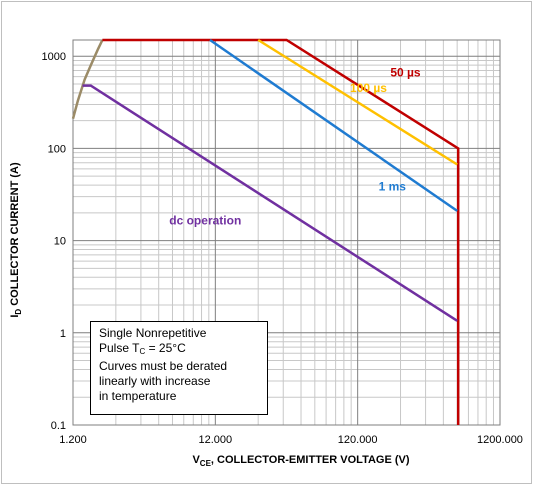 The width and height of the screenshot is (535, 487). I want to click on note-line-5: in temperature, so click(138, 396).